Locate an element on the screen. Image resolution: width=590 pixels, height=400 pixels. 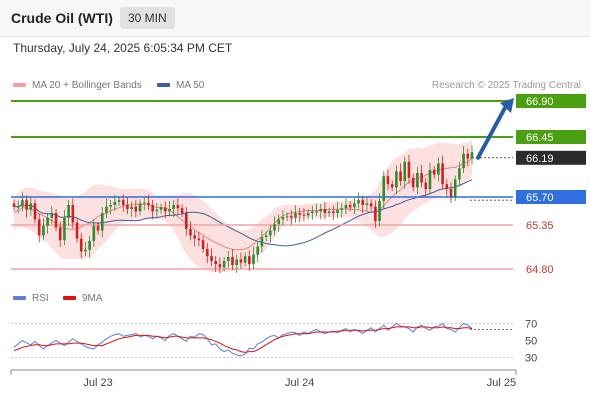
x-tick-label: Jul 24 is located at coordinates (299, 383).